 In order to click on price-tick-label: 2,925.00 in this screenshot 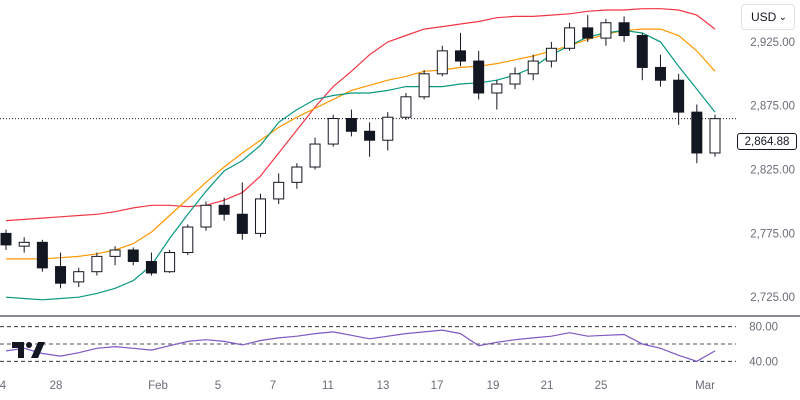, I will do `click(772, 43)`.